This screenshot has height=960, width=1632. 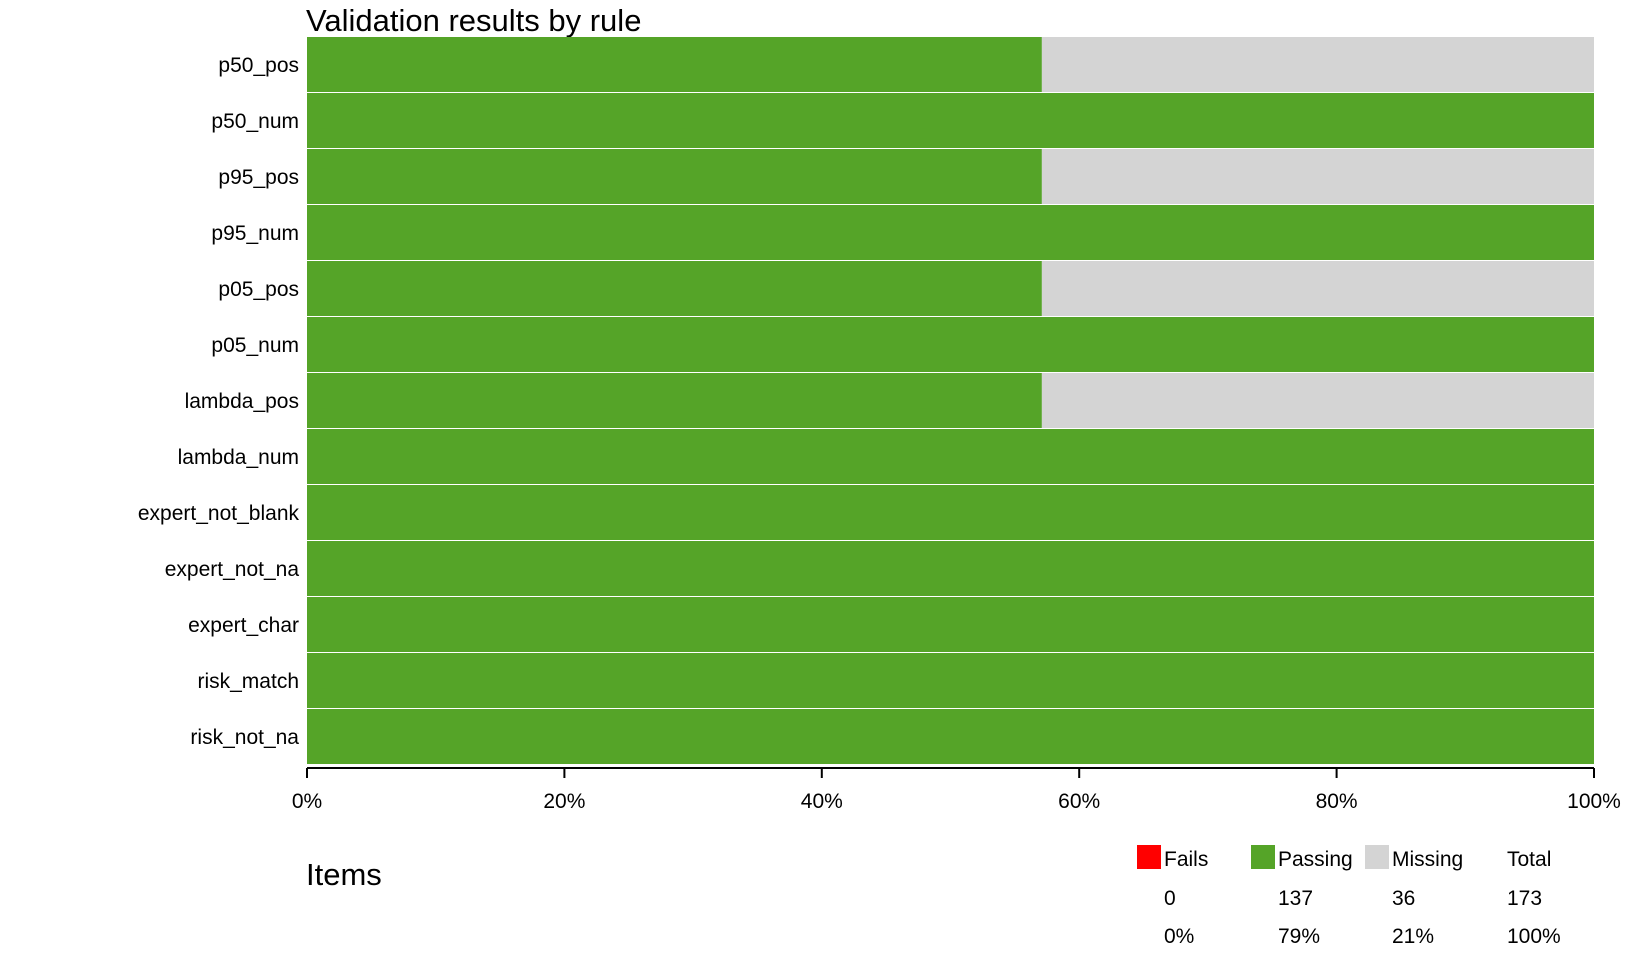 I want to click on bar-missing-p50_pos, so click(x=1317, y=64).